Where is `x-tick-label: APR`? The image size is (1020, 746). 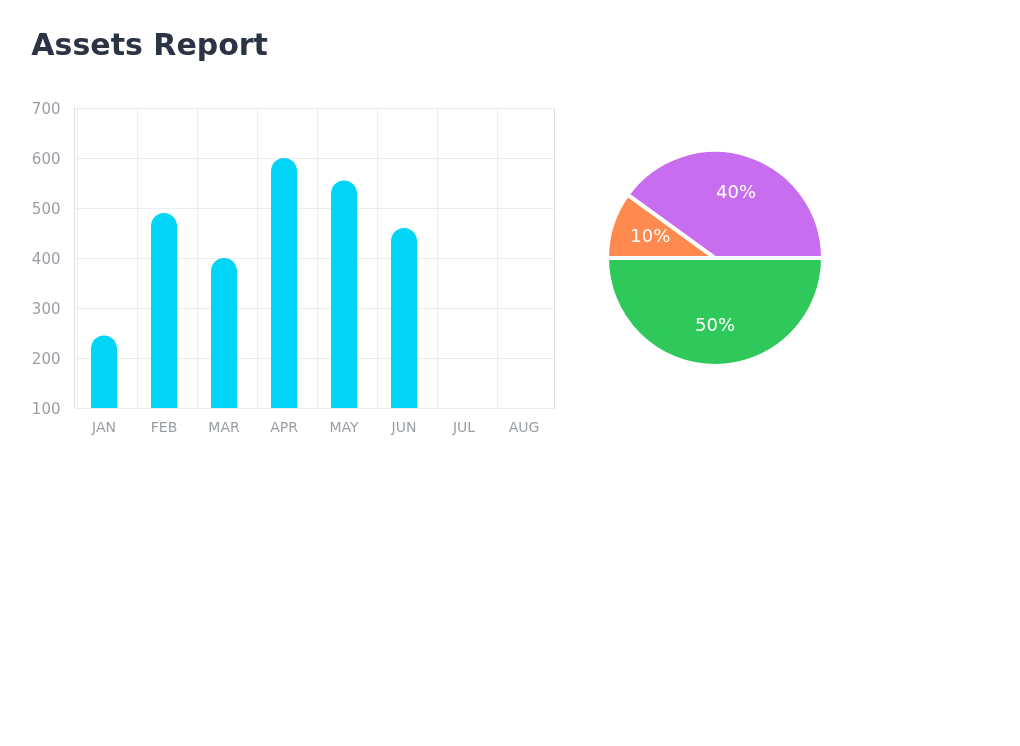
x-tick-label: APR is located at coordinates (284, 426).